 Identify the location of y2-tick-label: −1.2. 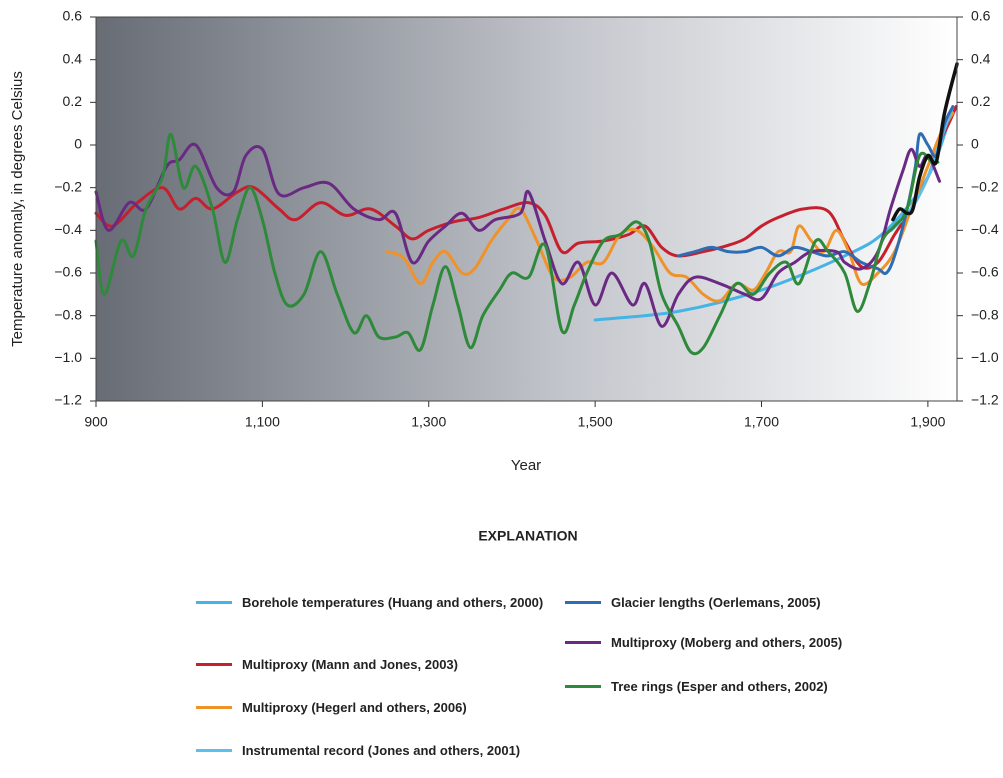
(985, 400).